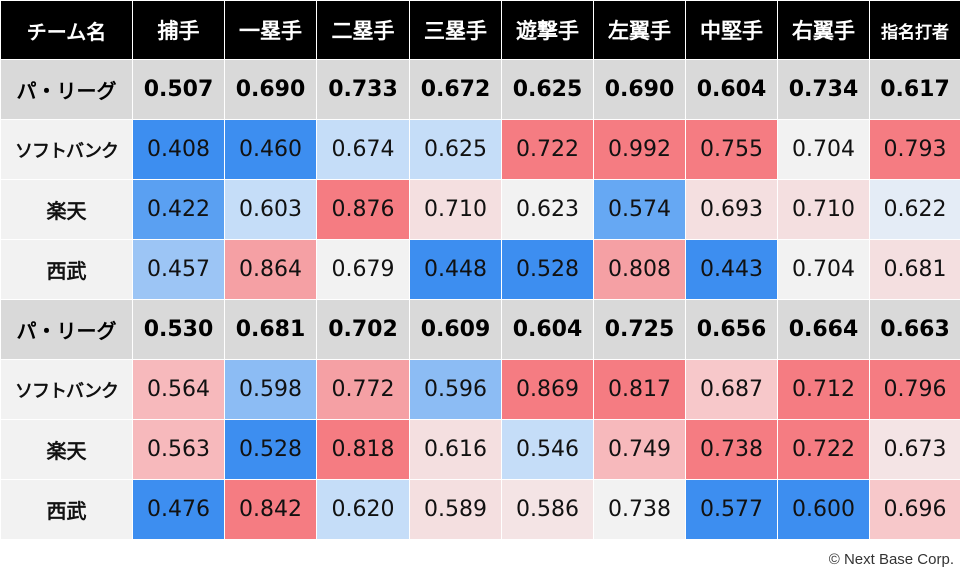 The image size is (960, 571). I want to click on value-cell: 0.574, so click(639, 209).